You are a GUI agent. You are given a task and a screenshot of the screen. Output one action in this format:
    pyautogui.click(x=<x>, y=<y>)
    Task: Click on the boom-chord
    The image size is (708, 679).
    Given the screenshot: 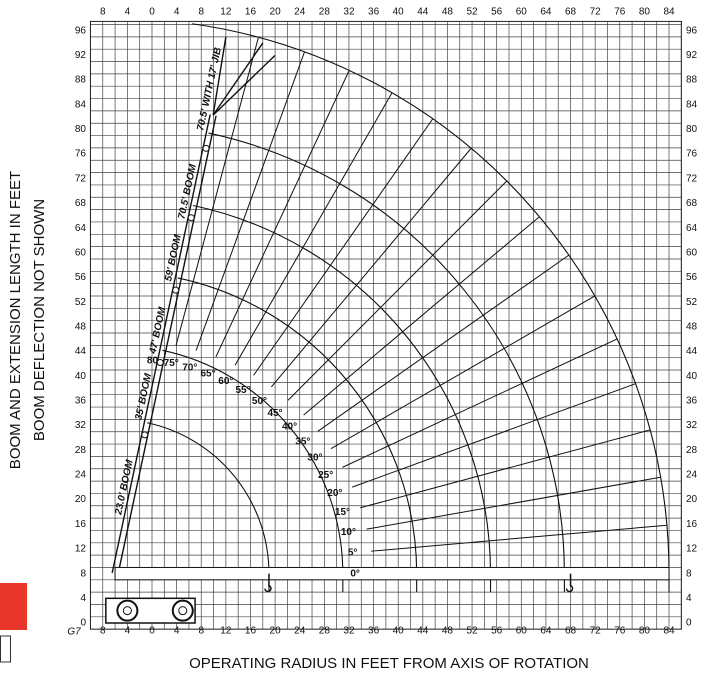 What is the action you would take?
    pyautogui.click(x=167, y=345)
    